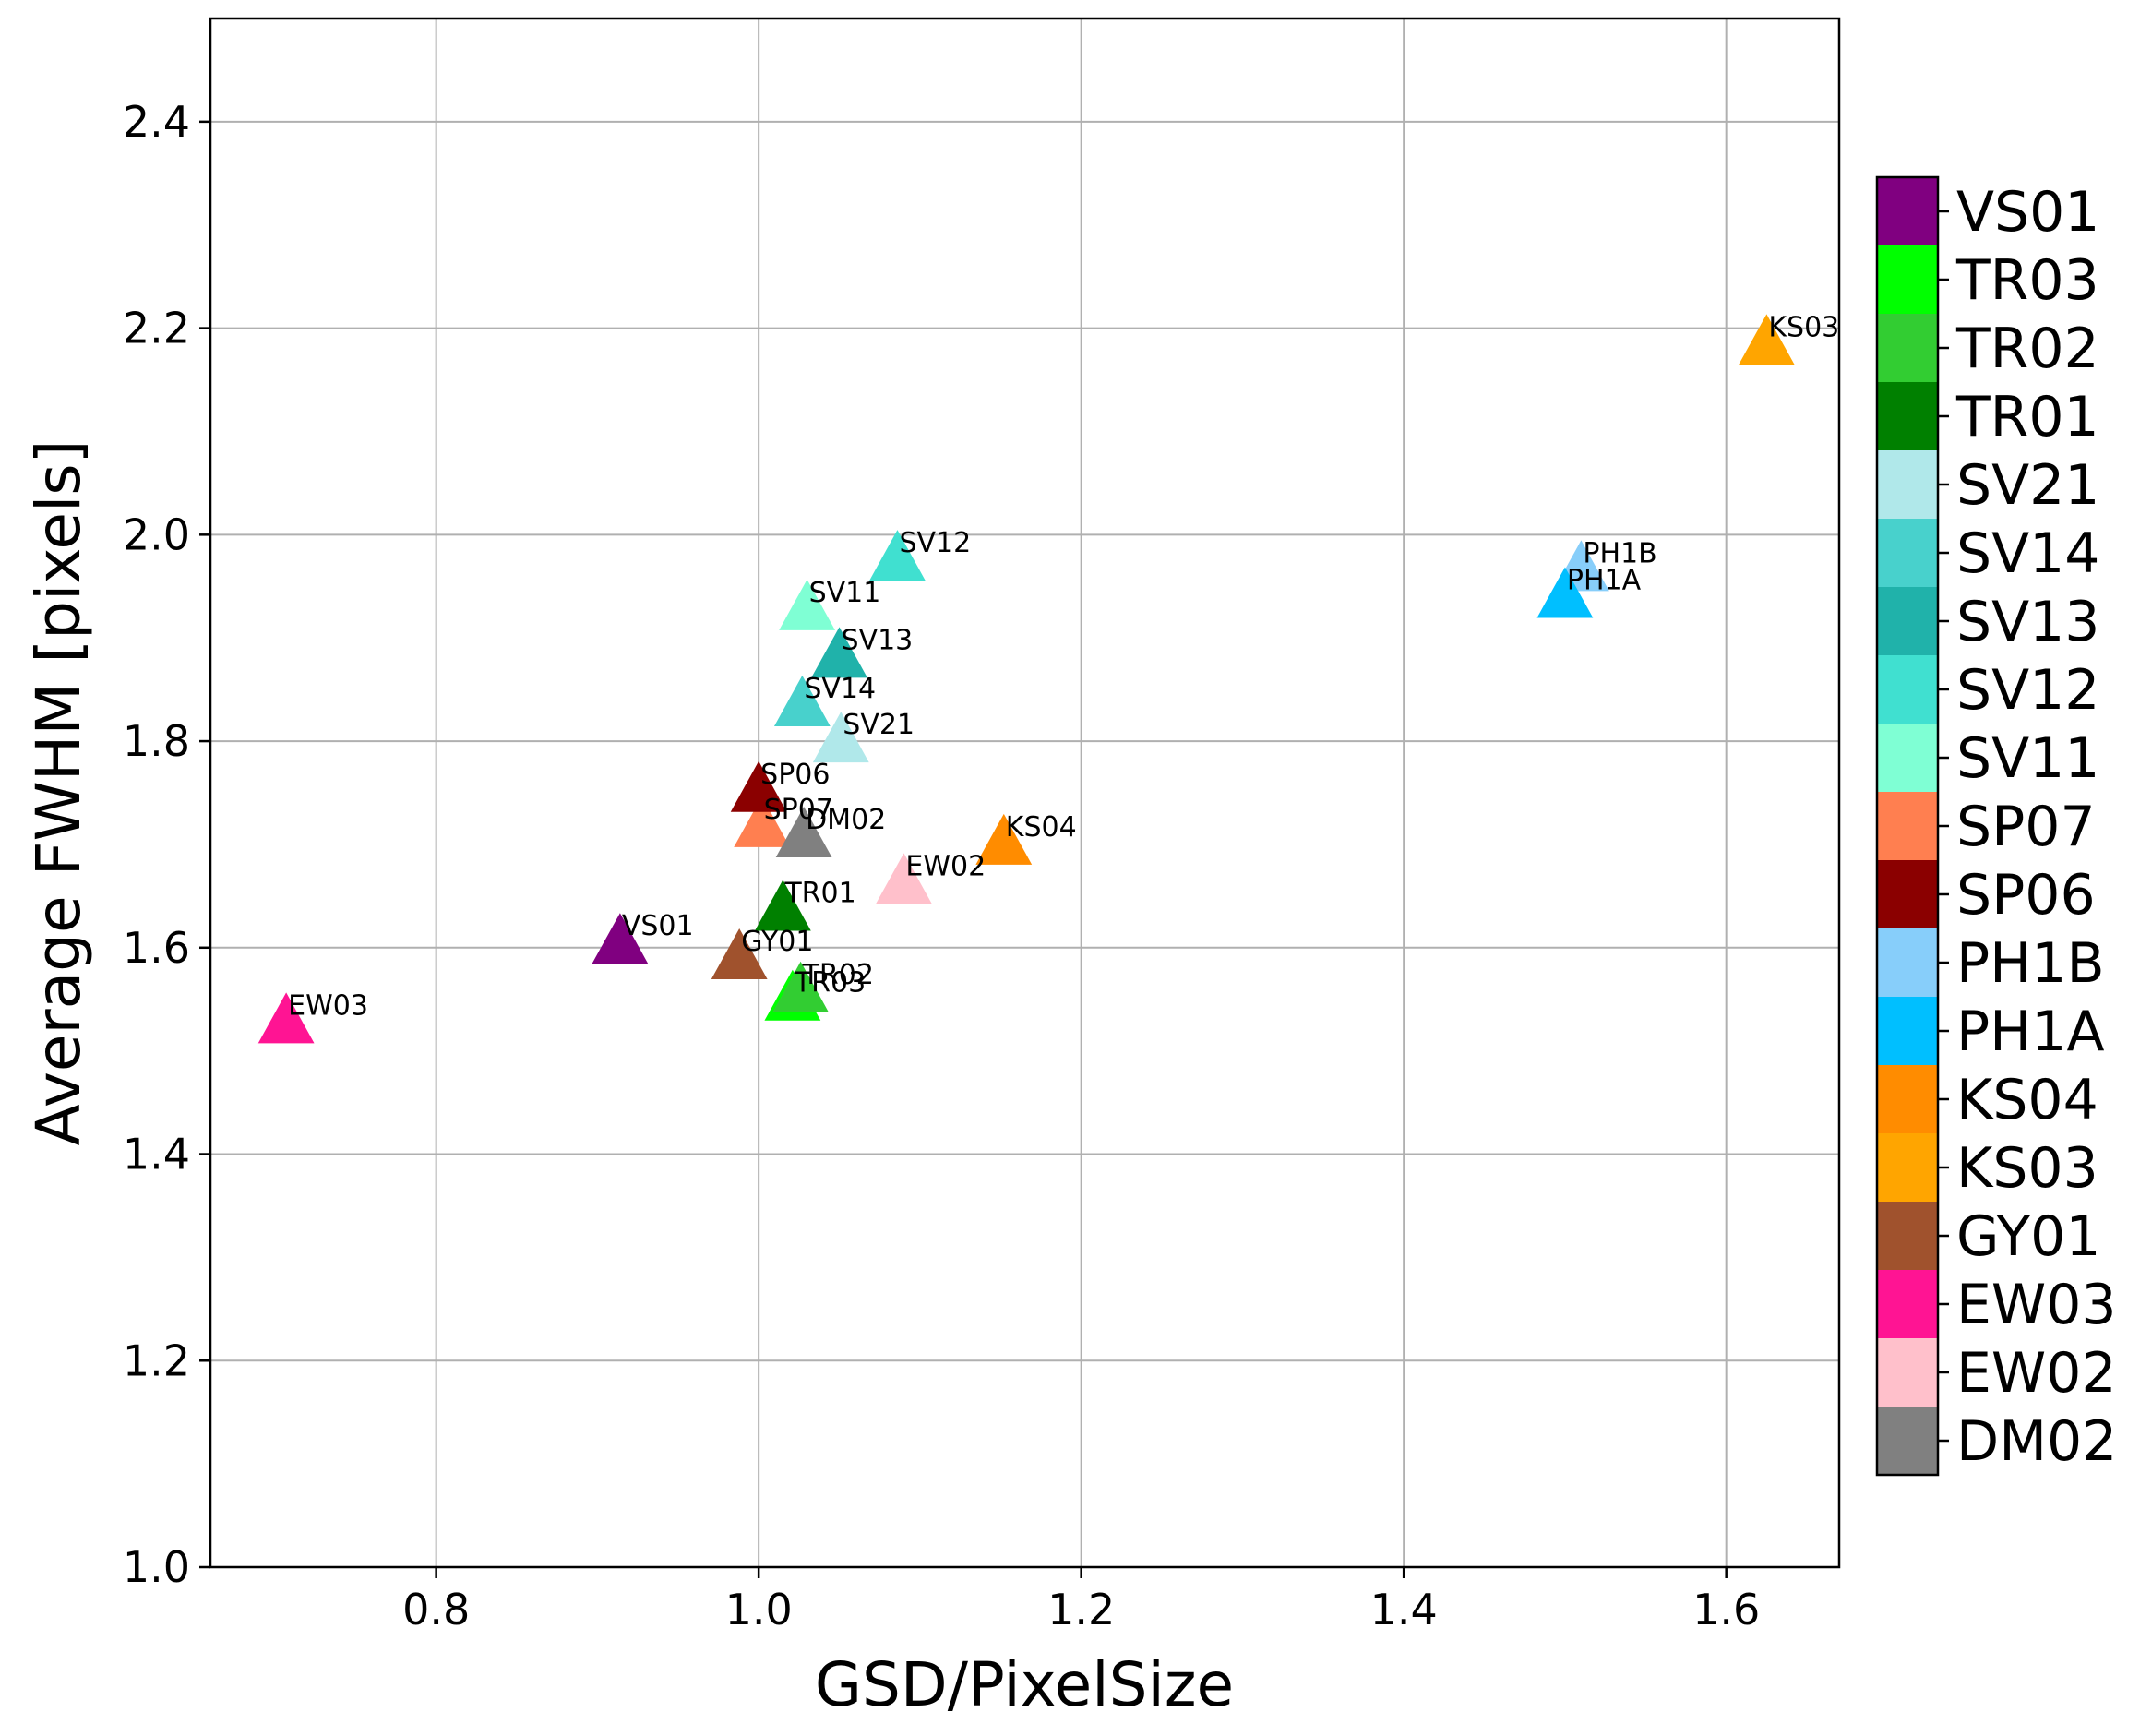  I want to click on point-label-ew02: EW02, so click(945, 866).